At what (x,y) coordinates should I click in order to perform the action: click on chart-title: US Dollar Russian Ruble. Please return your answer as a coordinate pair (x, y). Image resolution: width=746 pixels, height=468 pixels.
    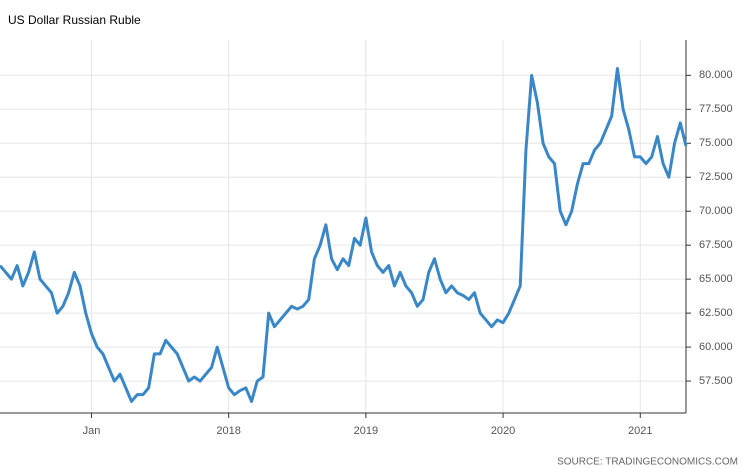
    Looking at the image, I should click on (74, 20).